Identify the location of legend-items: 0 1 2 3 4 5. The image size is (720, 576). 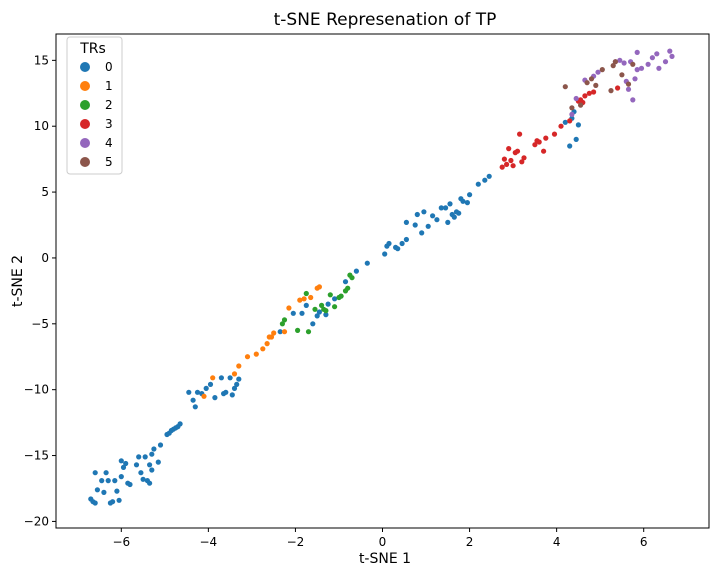
(96, 114).